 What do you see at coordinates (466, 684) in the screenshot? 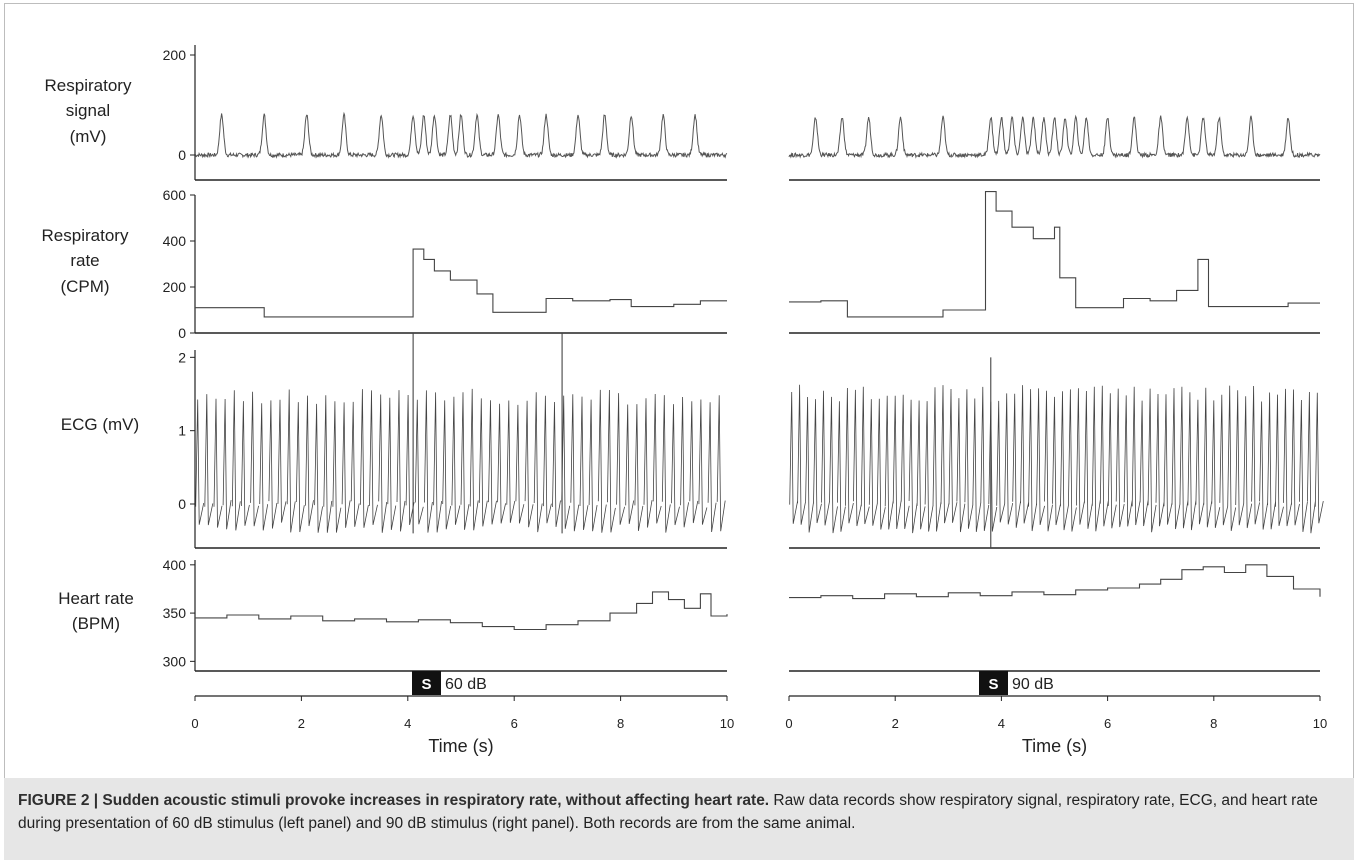
I see `stimulus-label-left: 60 dB` at bounding box center [466, 684].